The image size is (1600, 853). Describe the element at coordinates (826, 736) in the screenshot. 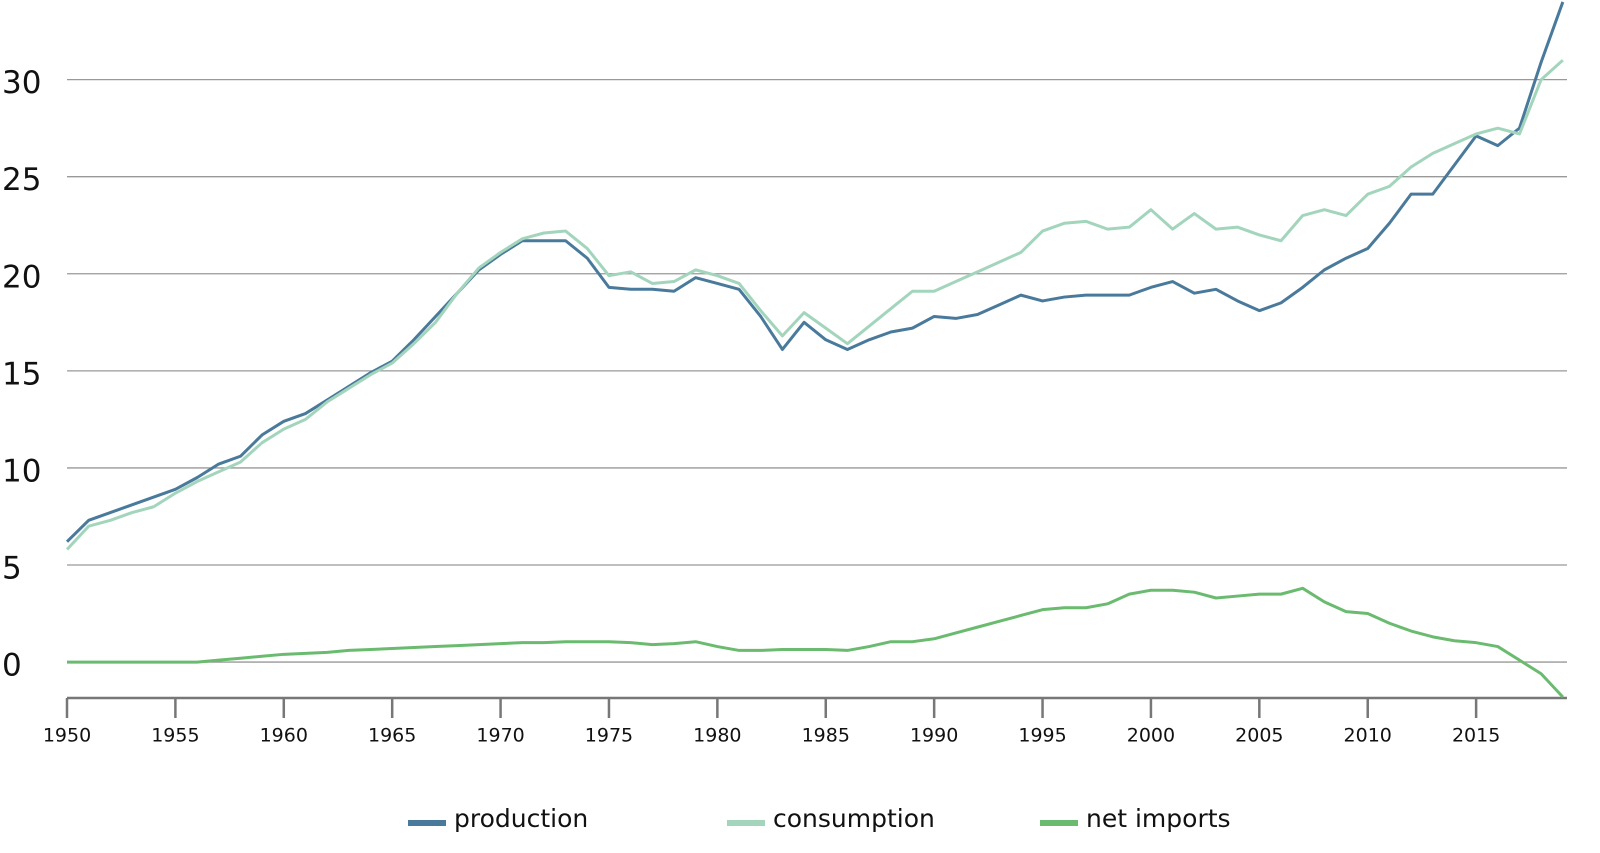

I see `x-tick-label: 1985` at that location.